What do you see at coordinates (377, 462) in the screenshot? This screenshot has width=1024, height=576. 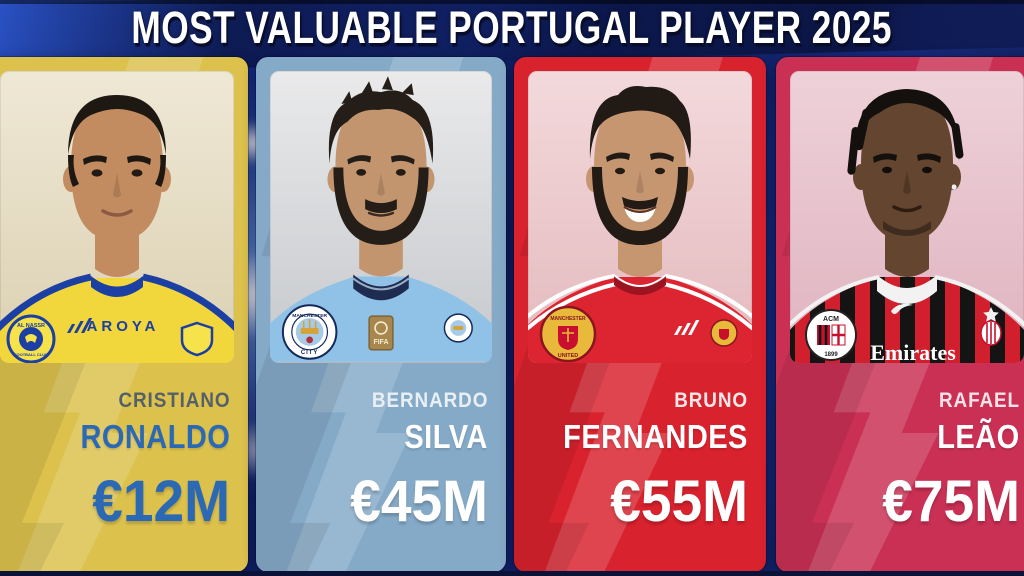 I see `name-block: BERNARDO SILVA €45M` at bounding box center [377, 462].